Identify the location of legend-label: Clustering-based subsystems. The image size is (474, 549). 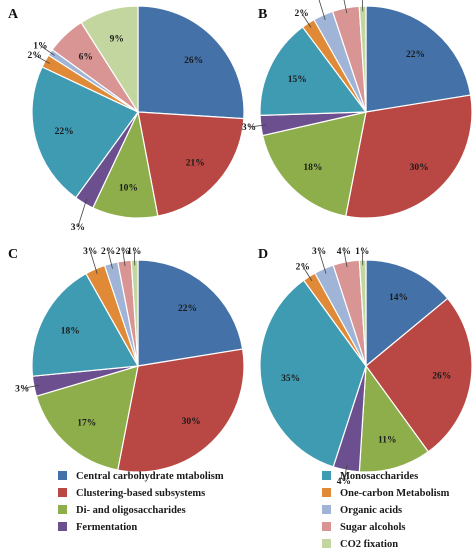
(140, 493).